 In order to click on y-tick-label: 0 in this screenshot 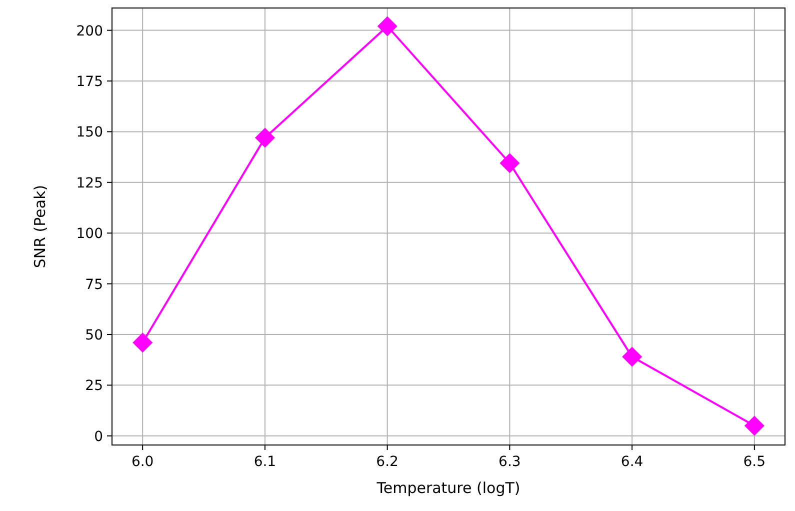, I will do `click(98, 436)`.